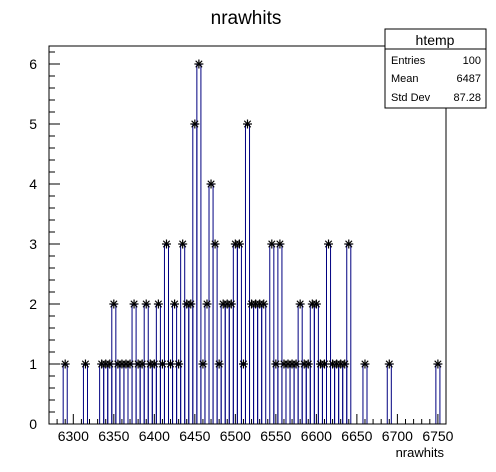 Image resolution: width=496 pixels, height=472 pixels. Describe the element at coordinates (411, 98) in the screenshot. I see `stats-stddev-label: Std Dev` at that location.